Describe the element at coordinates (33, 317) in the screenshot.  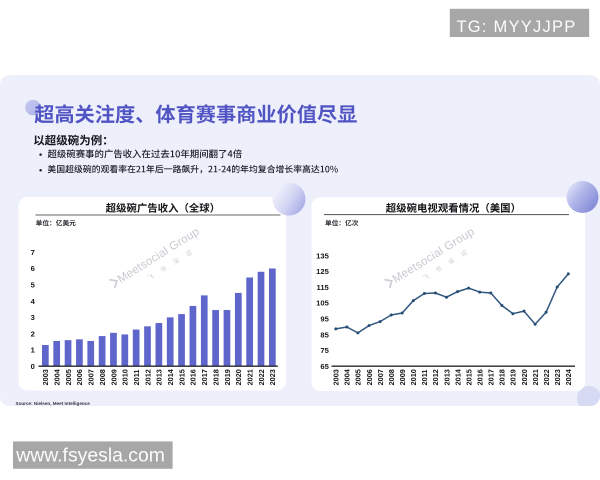
I see `svg-text: 3` at that location.